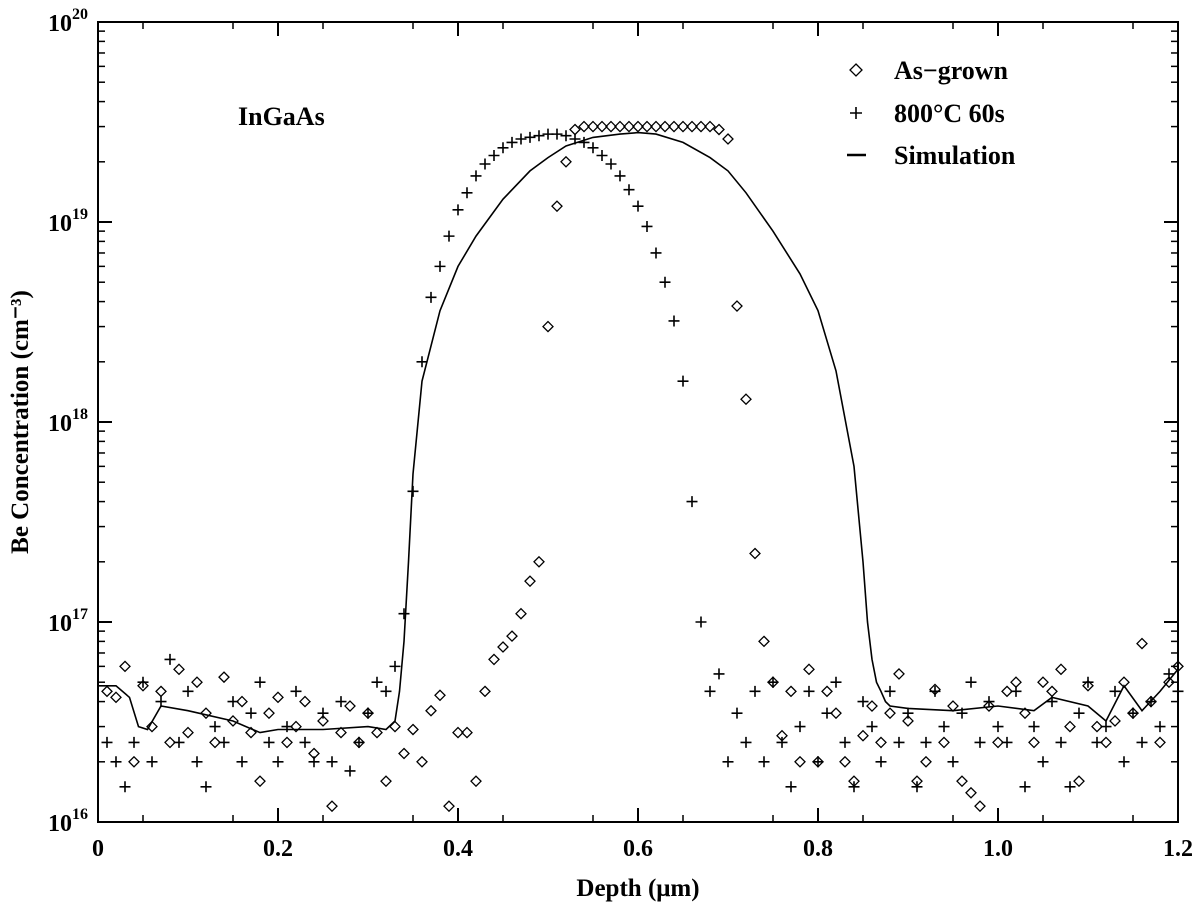  Describe the element at coordinates (856, 70) in the screenshot. I see `legend-marker-diamond` at that location.